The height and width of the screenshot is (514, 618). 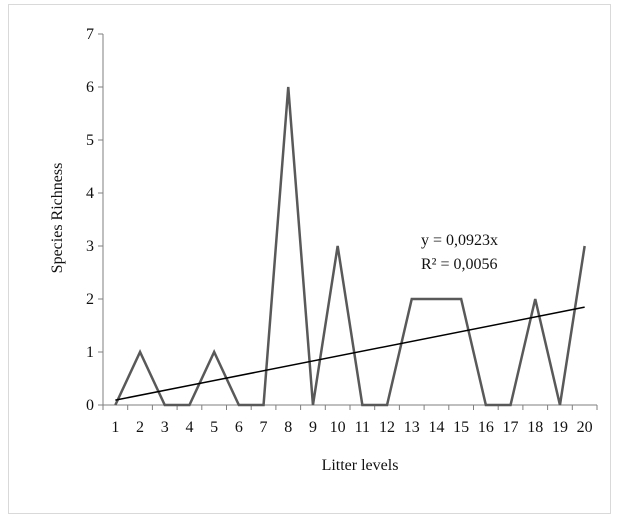 What do you see at coordinates (57, 218) in the screenshot?
I see `y-axis-title: Species Richness` at bounding box center [57, 218].